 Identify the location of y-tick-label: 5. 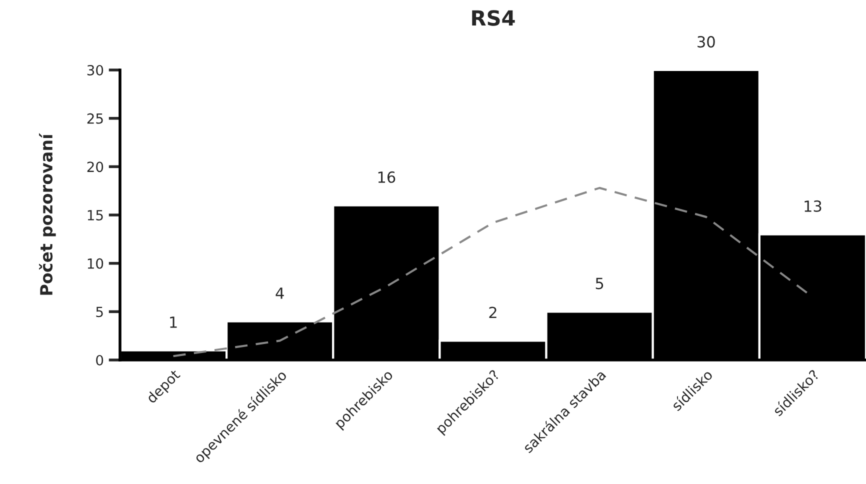
(99, 312).